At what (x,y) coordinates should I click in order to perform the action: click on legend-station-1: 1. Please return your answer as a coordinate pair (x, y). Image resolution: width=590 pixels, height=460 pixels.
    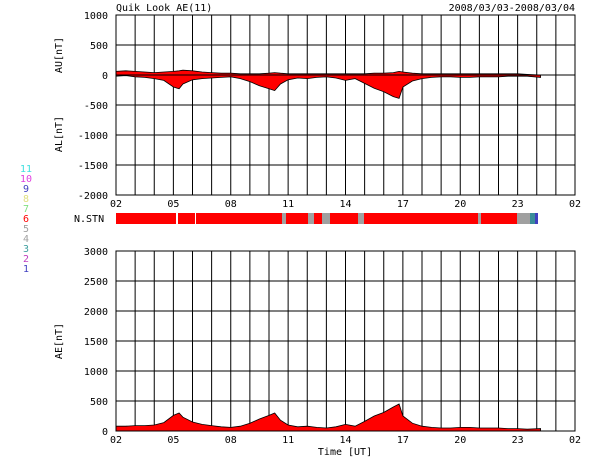
    Looking at the image, I should click on (26, 269).